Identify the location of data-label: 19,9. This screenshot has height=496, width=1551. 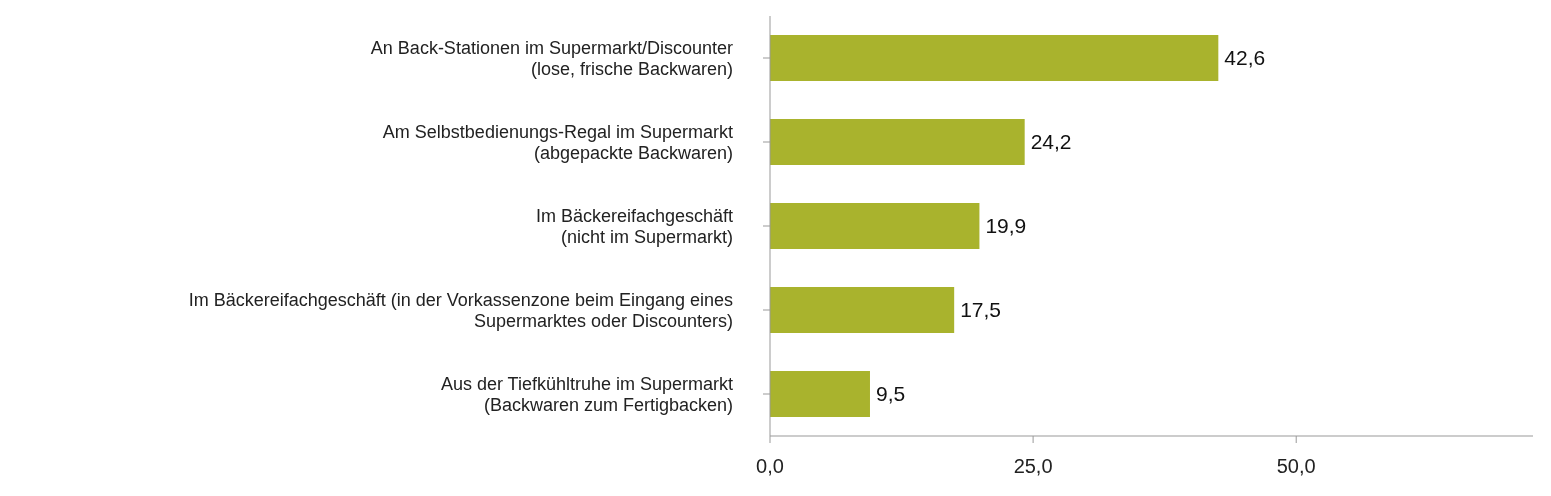
(1006, 226).